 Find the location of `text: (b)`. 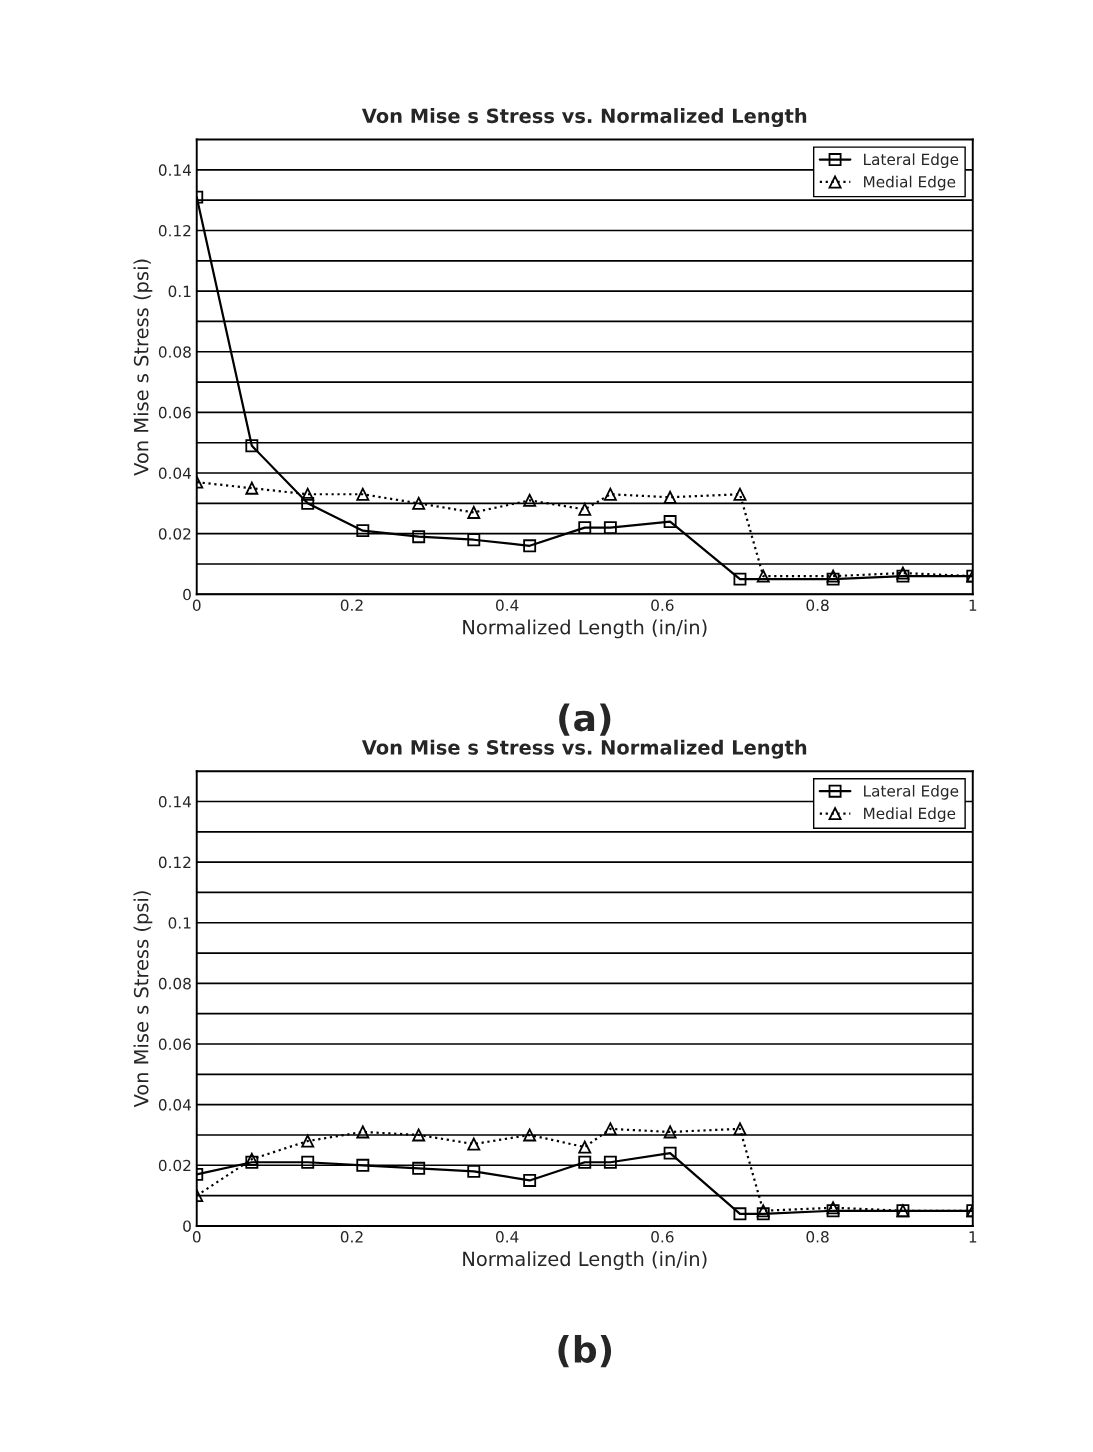

text: (b) is located at coordinates (585, 1351).